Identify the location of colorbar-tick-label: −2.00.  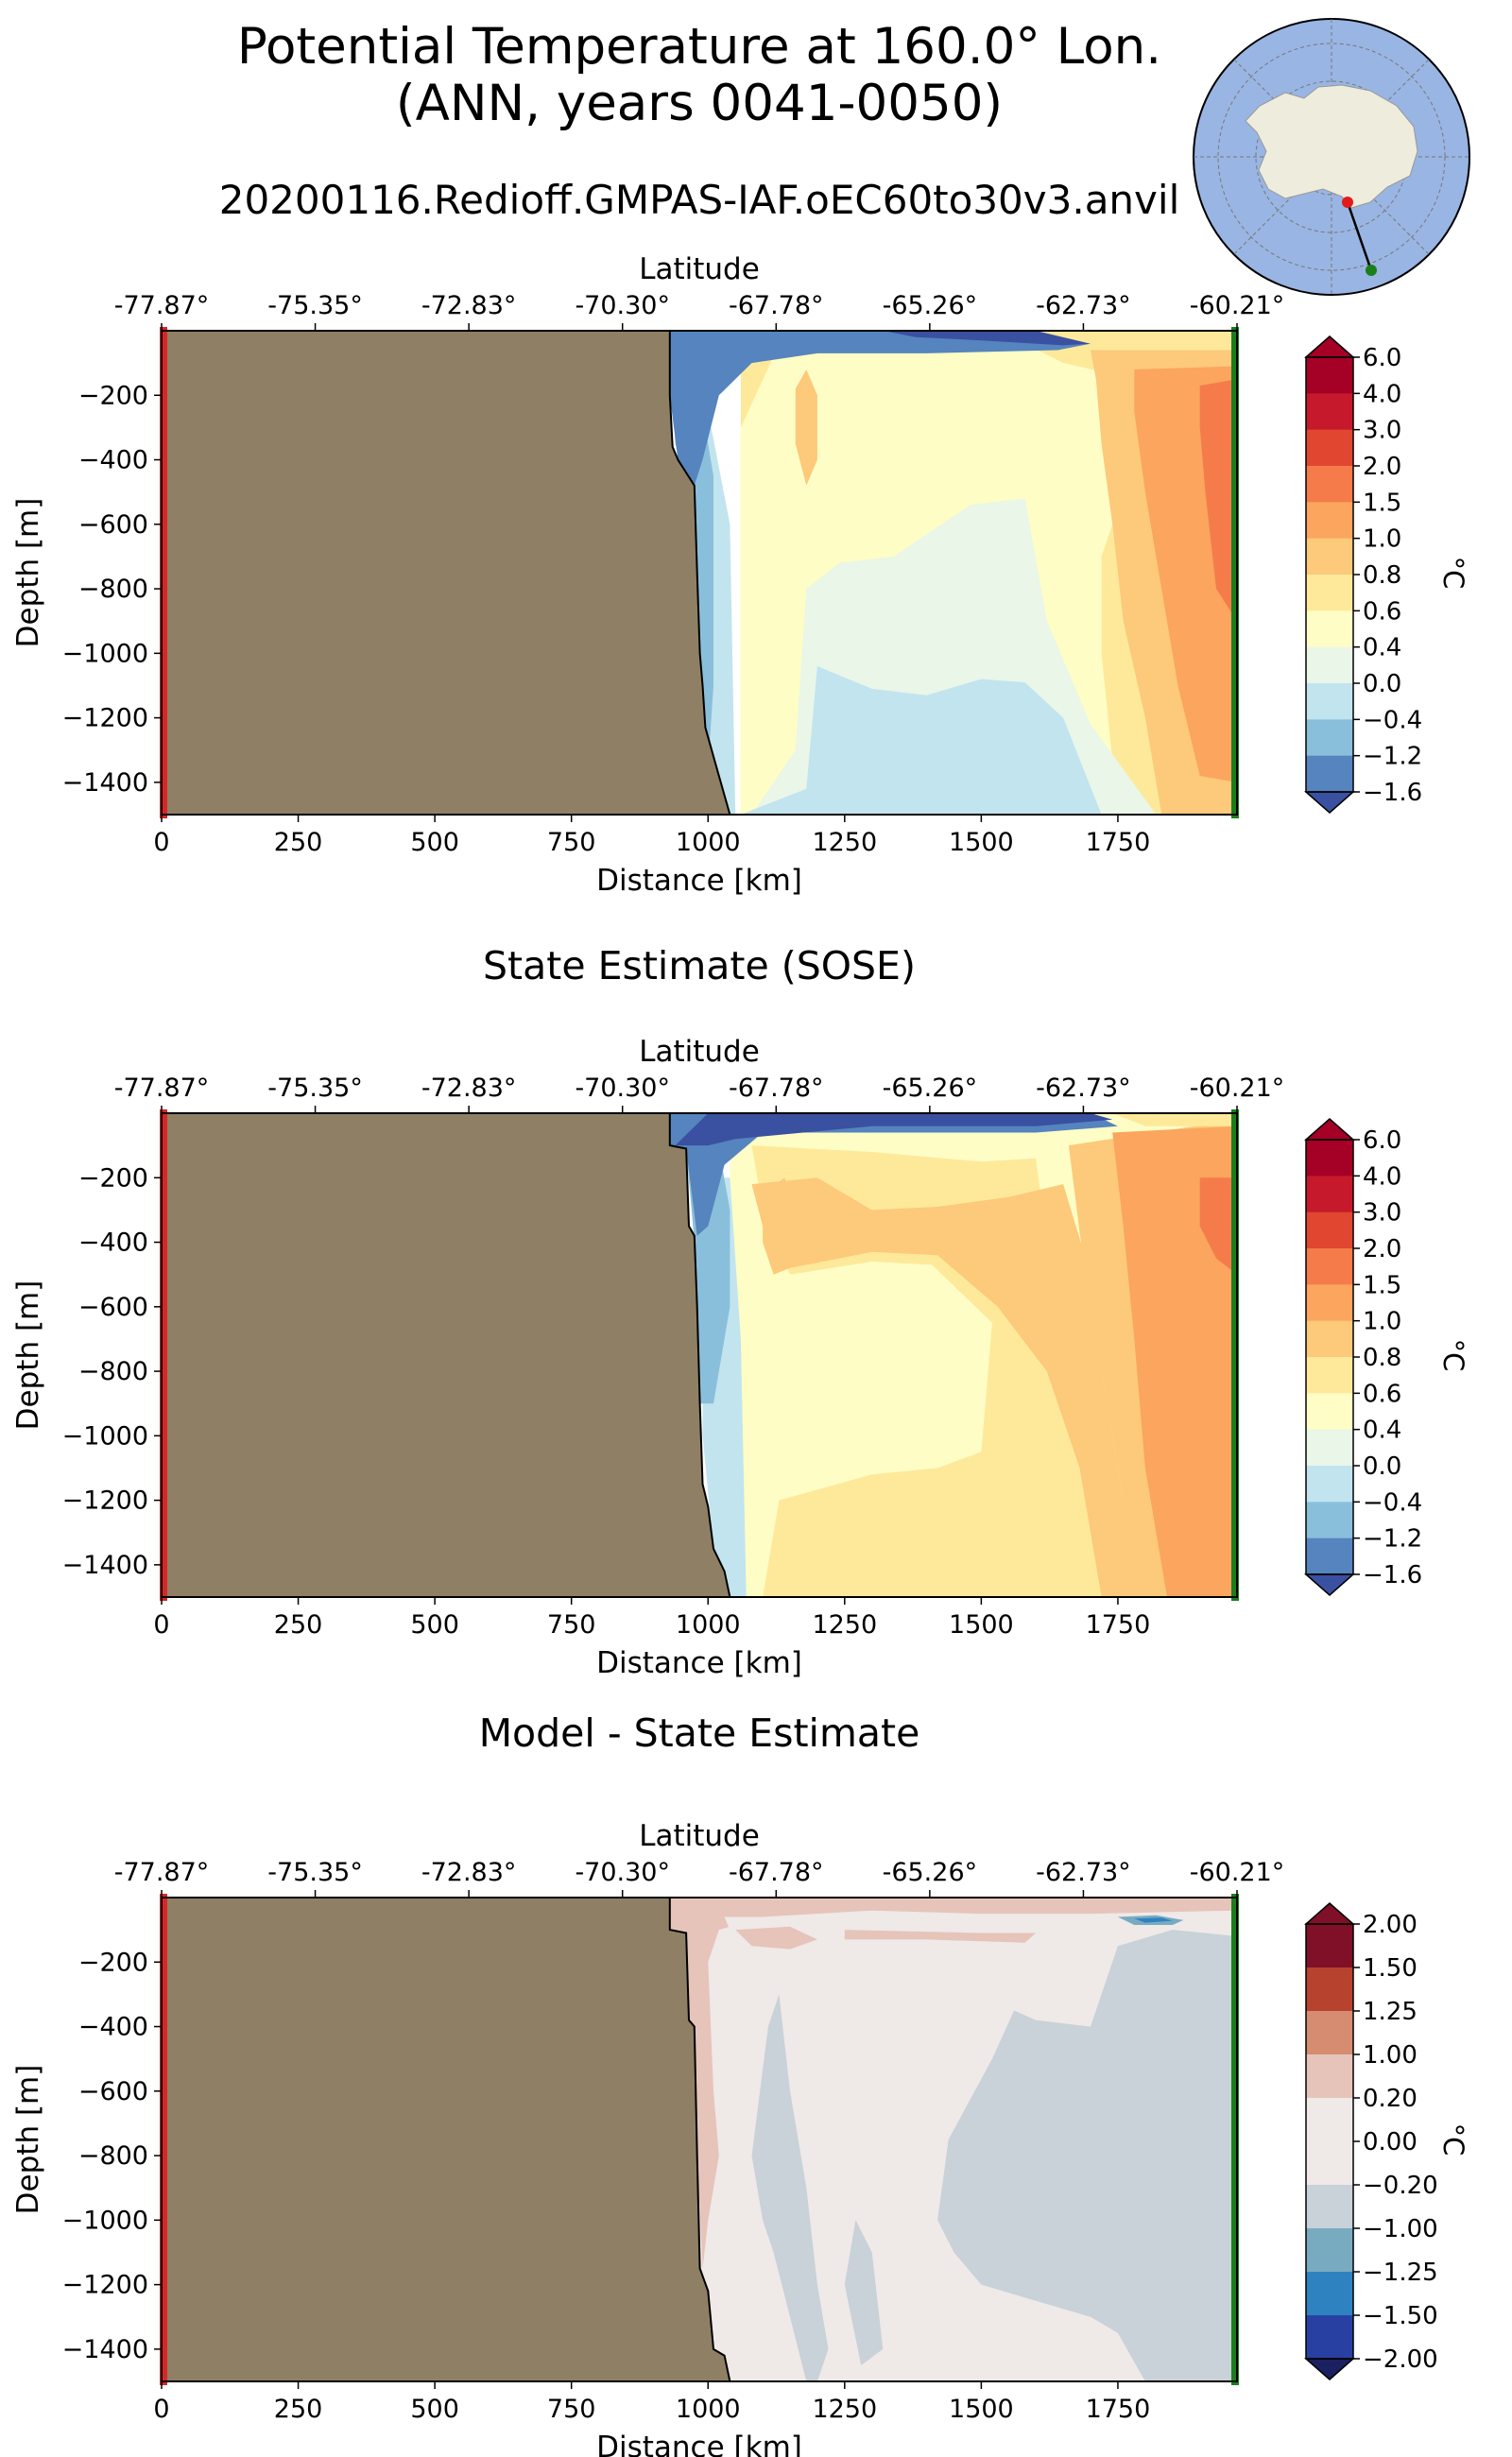
(1400, 2359).